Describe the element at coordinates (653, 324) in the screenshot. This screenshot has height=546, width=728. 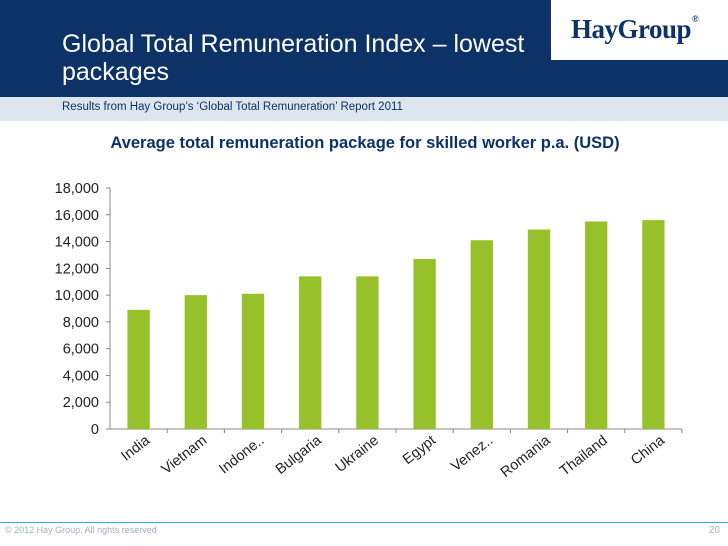
I see `bar-china` at that location.